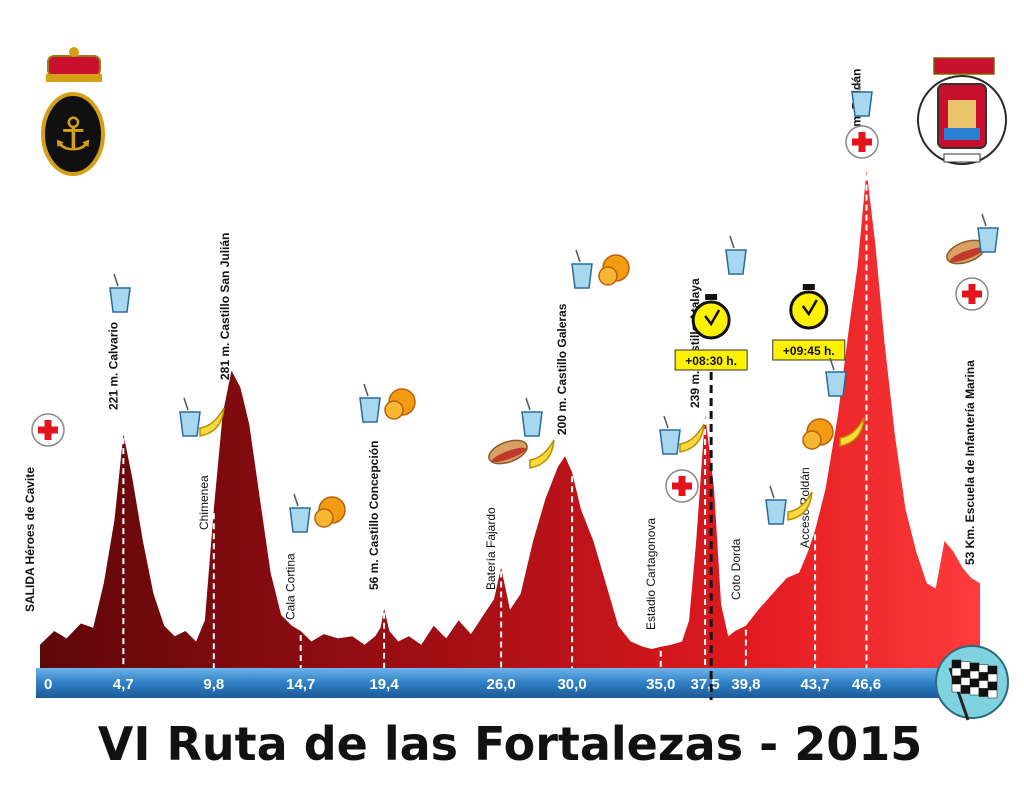  I want to click on km-tick-label: 9,8, so click(213, 684).